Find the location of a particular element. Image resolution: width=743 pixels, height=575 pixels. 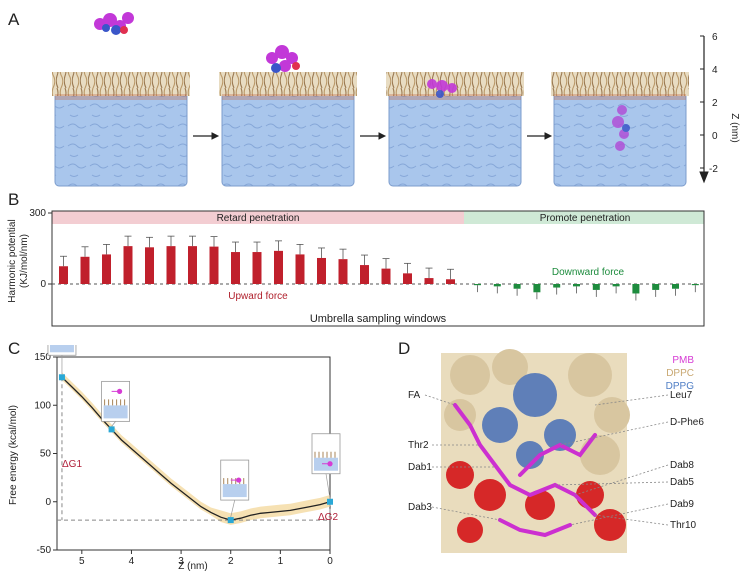

x-tick-label: 3 is located at coordinates (181, 561).